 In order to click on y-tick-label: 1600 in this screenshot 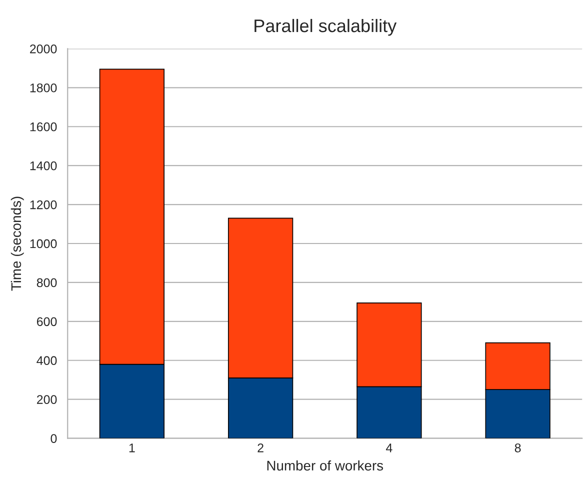, I will do `click(43, 127)`.